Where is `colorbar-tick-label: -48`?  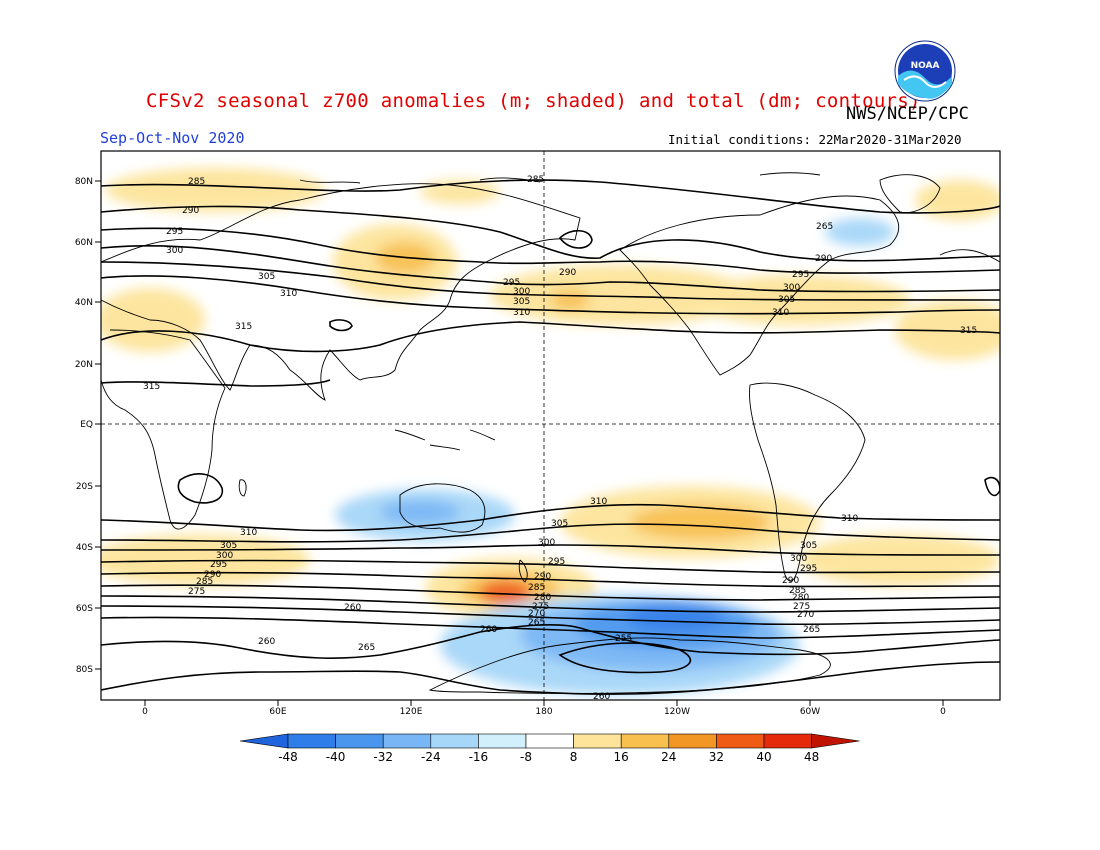 colorbar-tick-label: -48 is located at coordinates (288, 757).